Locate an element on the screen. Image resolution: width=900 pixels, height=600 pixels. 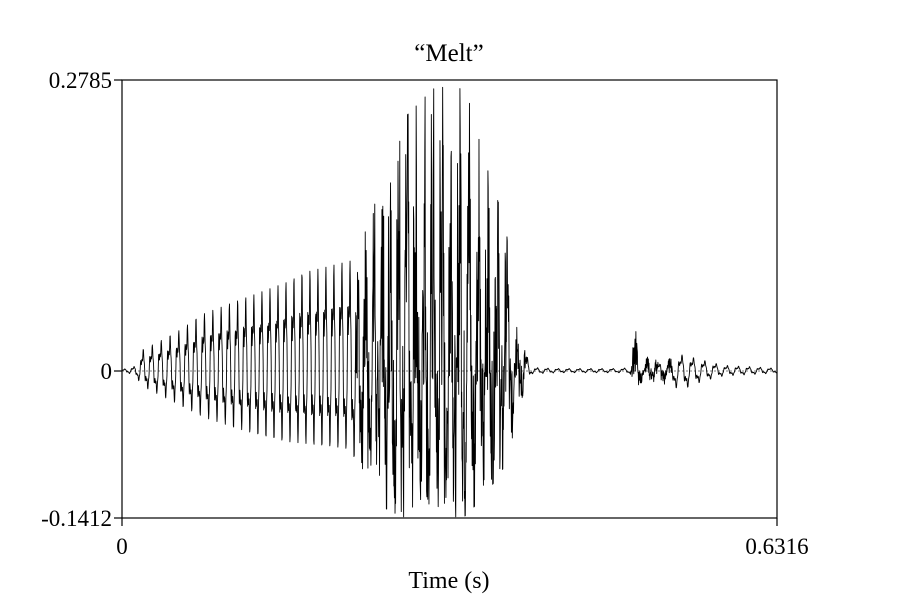
chart-title: “Melt” is located at coordinates (448, 53).